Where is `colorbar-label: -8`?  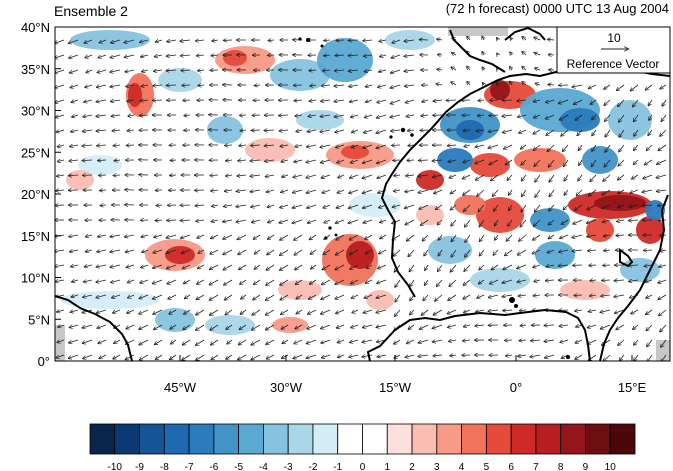
colorbar-label: -8 is located at coordinates (164, 466).